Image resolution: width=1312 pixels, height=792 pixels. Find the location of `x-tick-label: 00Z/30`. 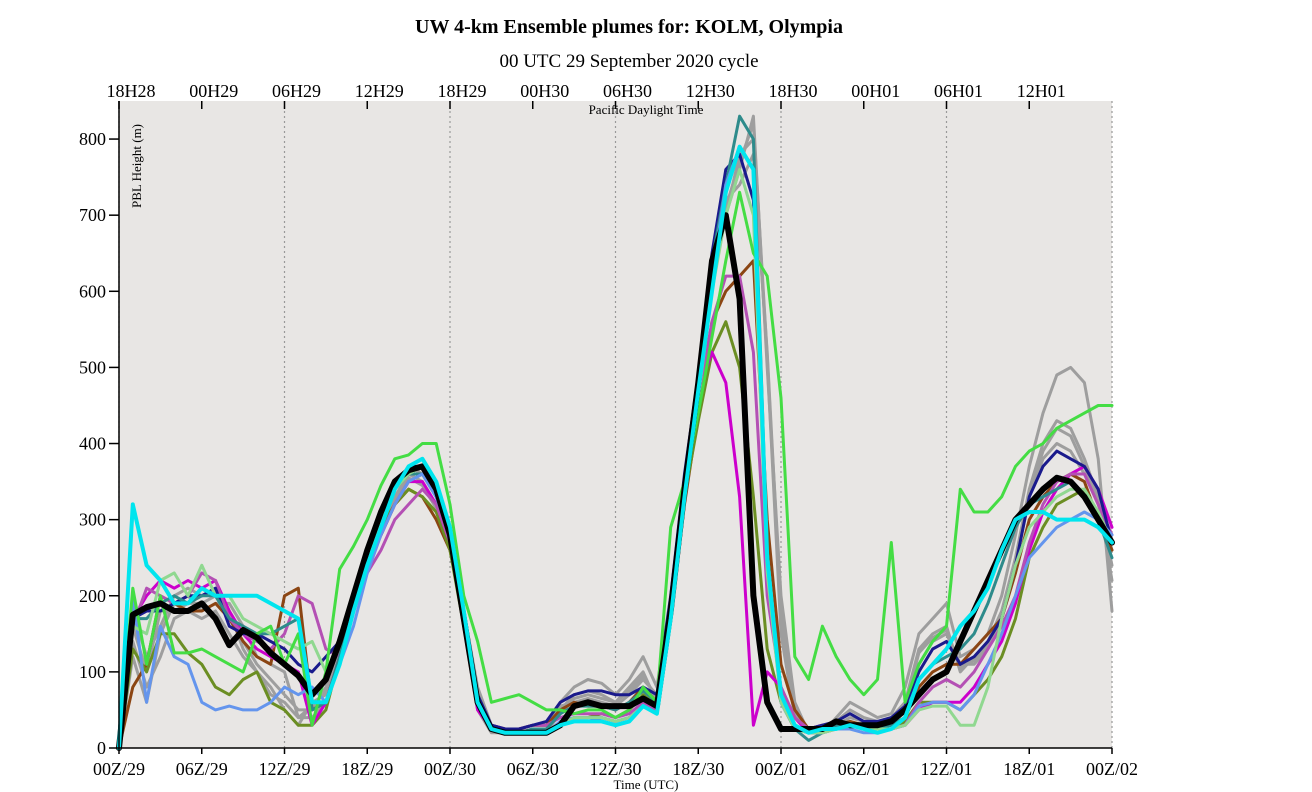

x-tick-label: 00Z/30 is located at coordinates (450, 769).